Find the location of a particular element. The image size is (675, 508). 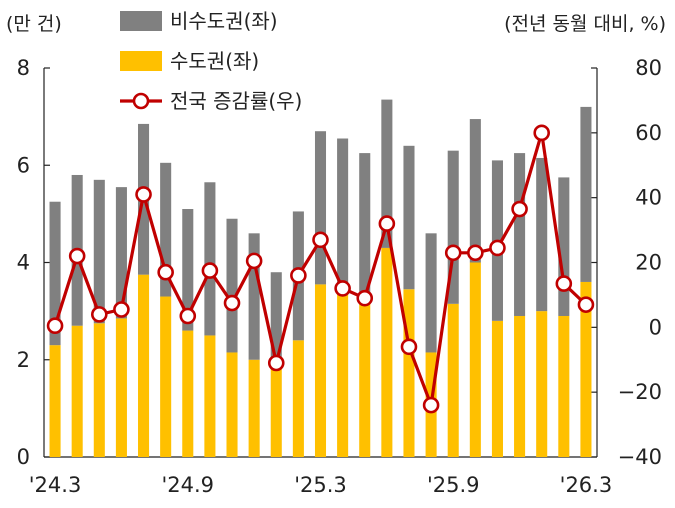

left-tick-label: 8 is located at coordinates (23, 68).